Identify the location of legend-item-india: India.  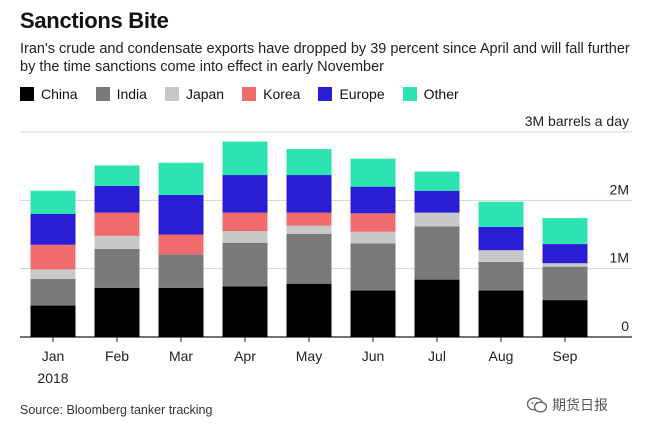
(121, 94).